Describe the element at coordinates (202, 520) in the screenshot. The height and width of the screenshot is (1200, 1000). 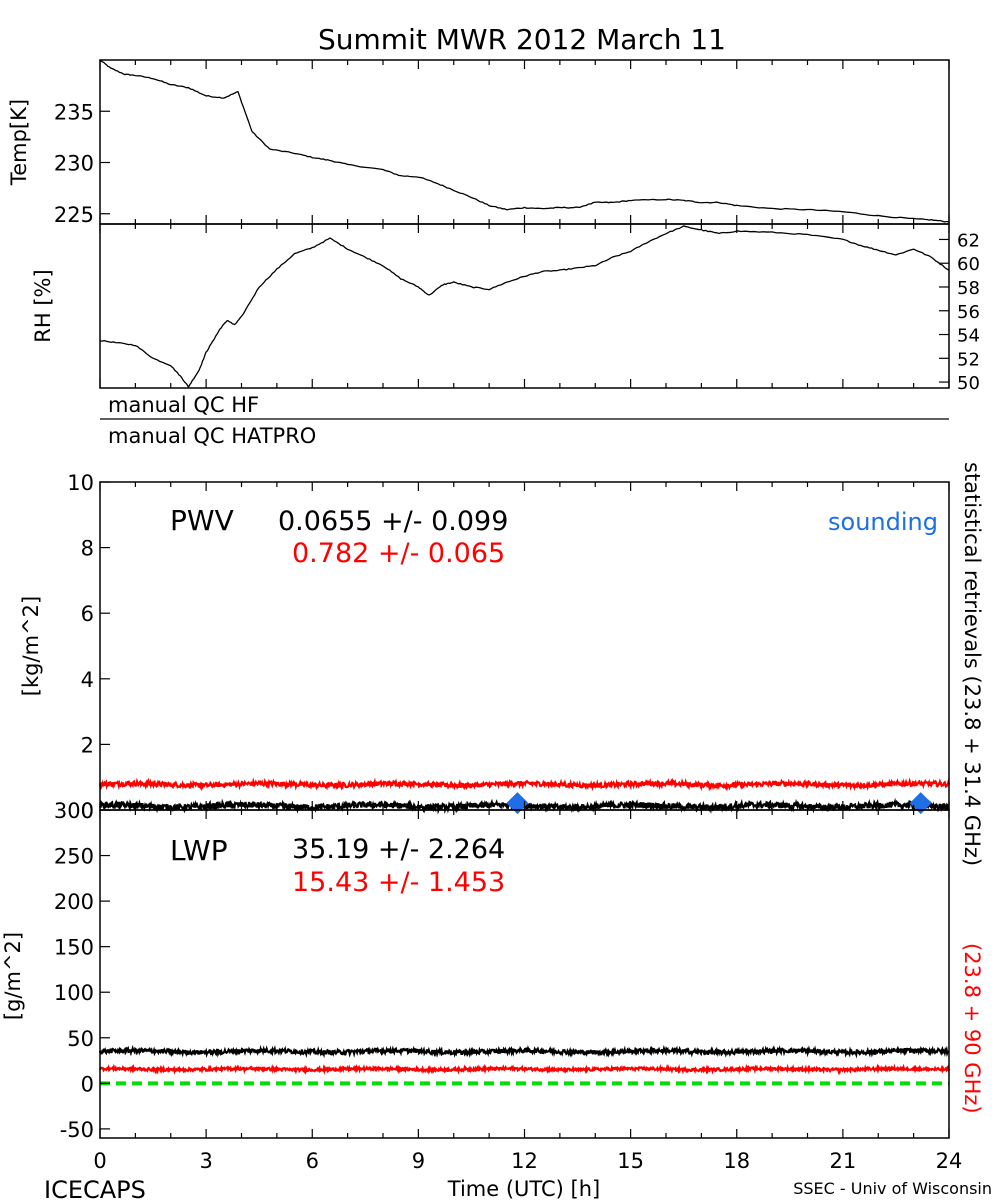
I see `pwv-annotation: PWV` at that location.